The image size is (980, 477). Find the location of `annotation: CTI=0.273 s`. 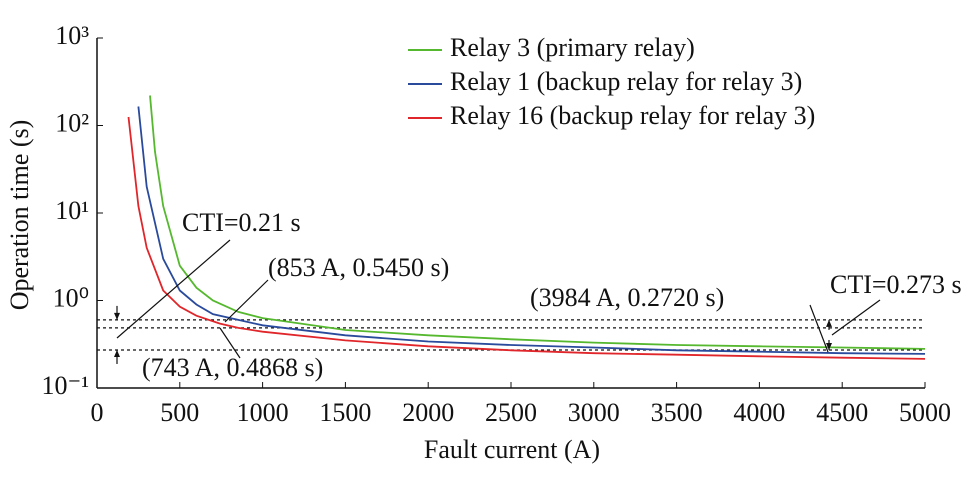

annotation: CTI=0.273 s is located at coordinates (896, 284).